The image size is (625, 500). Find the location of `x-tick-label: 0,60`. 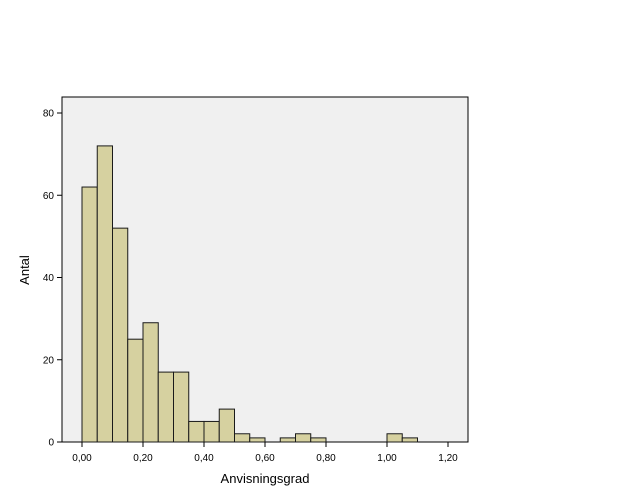

x-tick-label: 0,60 is located at coordinates (265, 458).